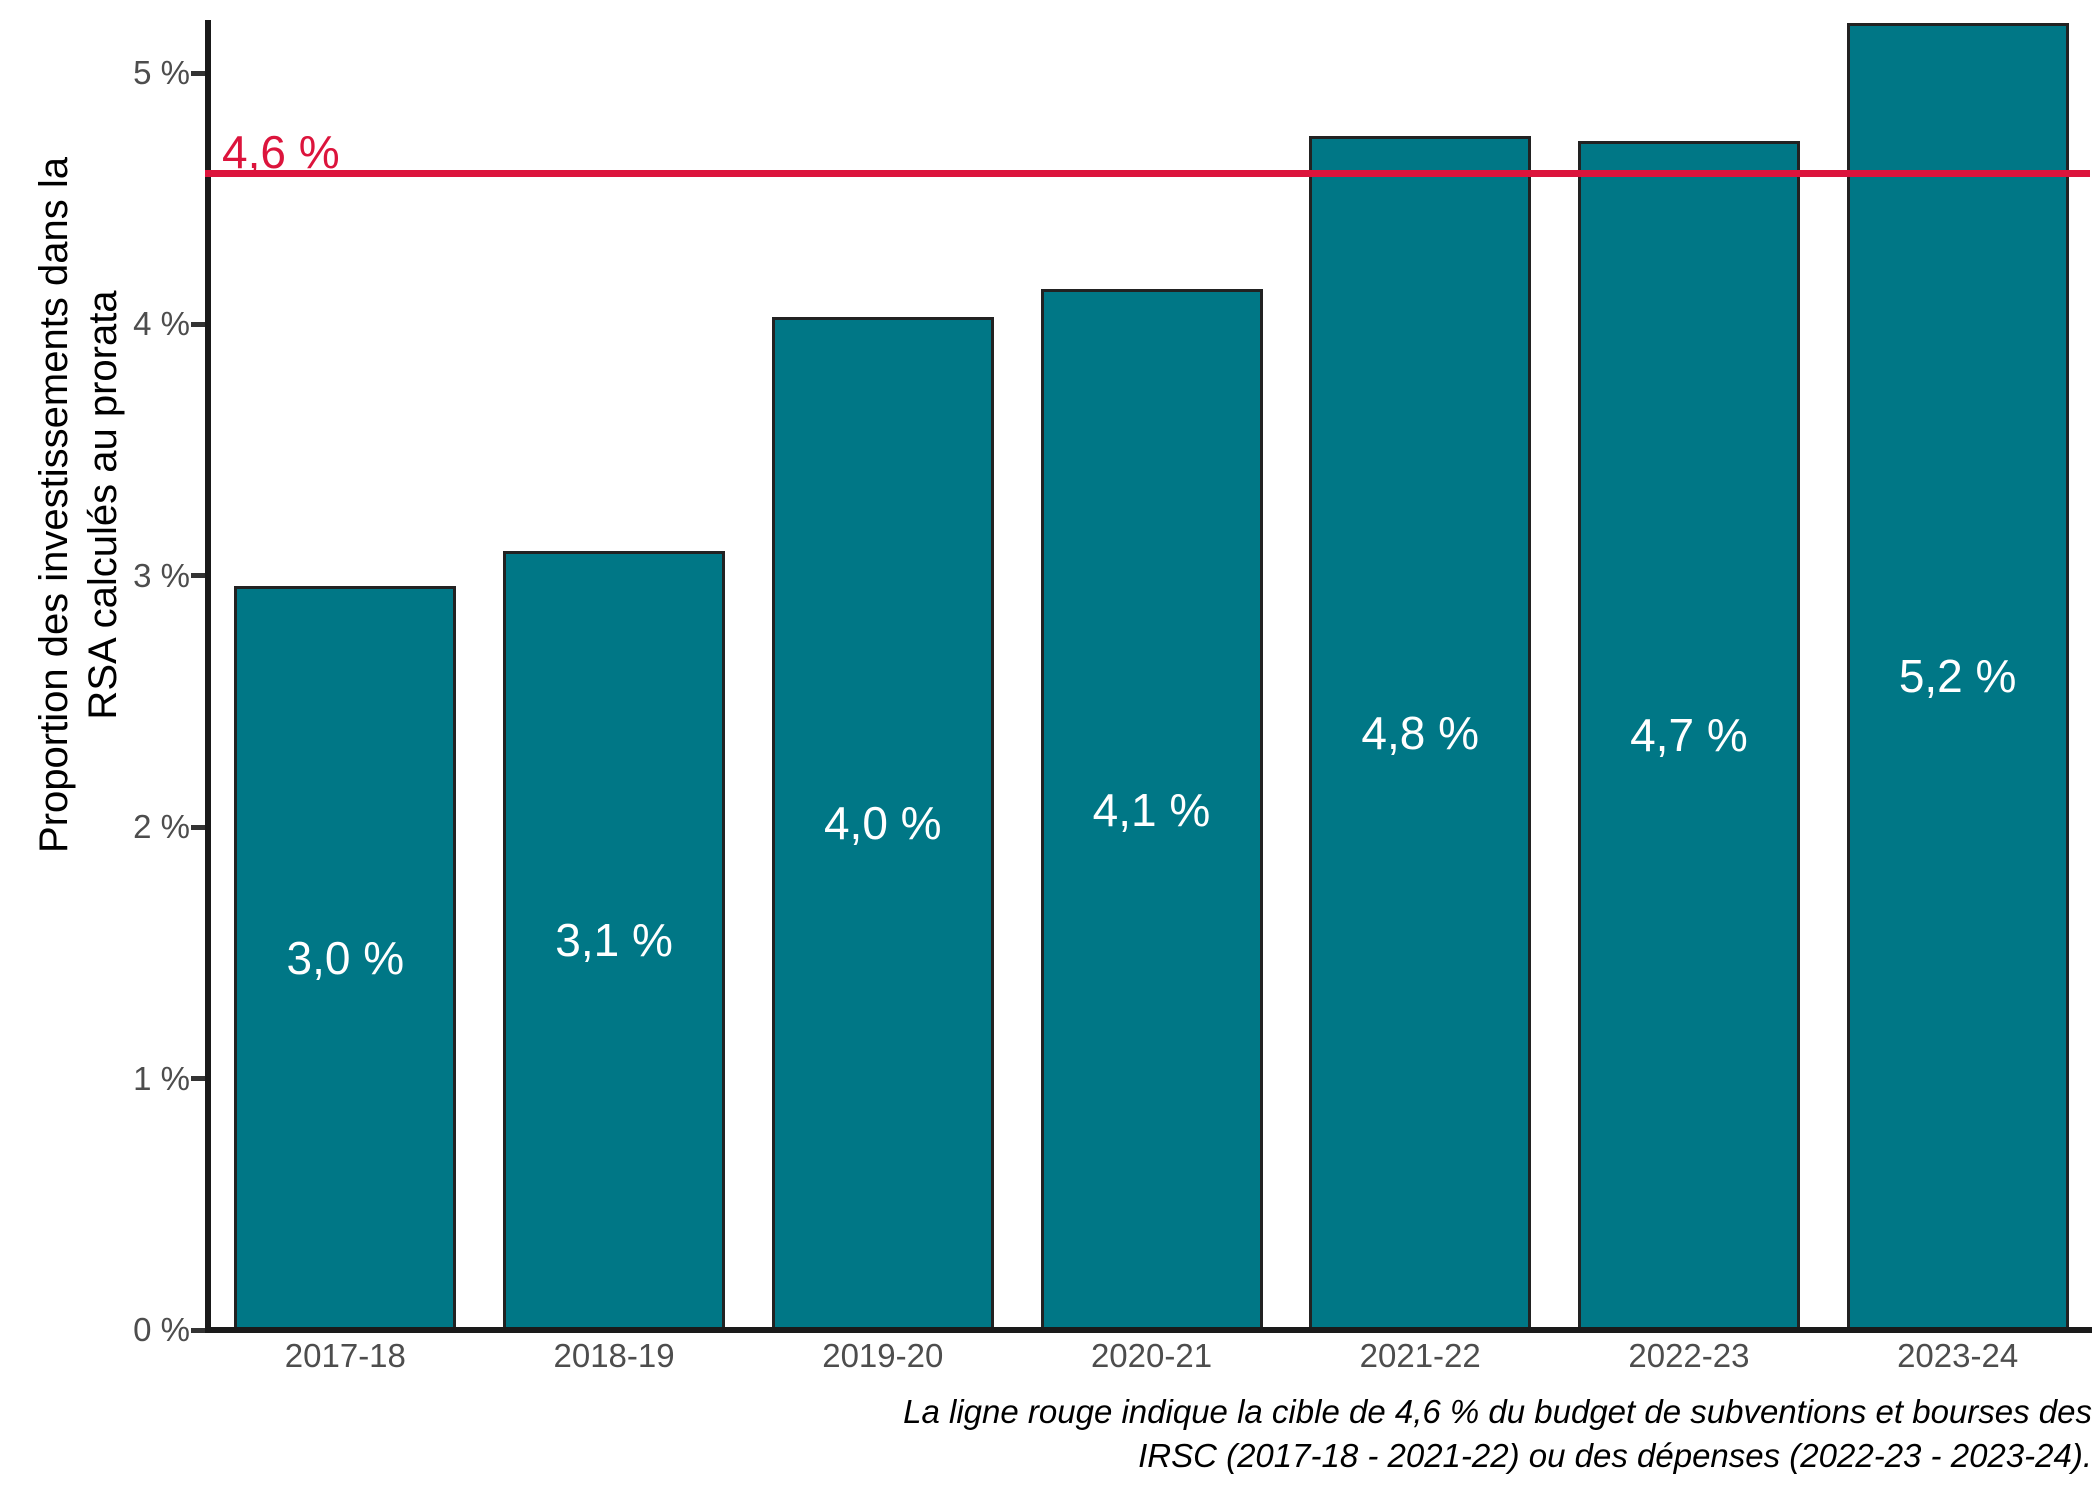  What do you see at coordinates (208, 676) in the screenshot?
I see `y-axis-spine` at bounding box center [208, 676].